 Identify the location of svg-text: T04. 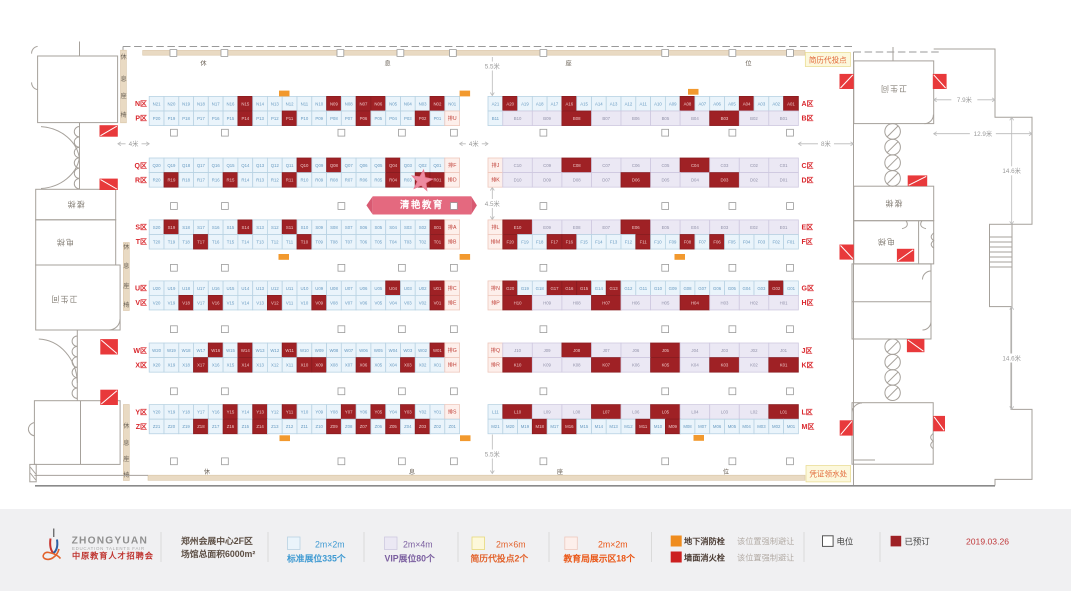
(393, 241).